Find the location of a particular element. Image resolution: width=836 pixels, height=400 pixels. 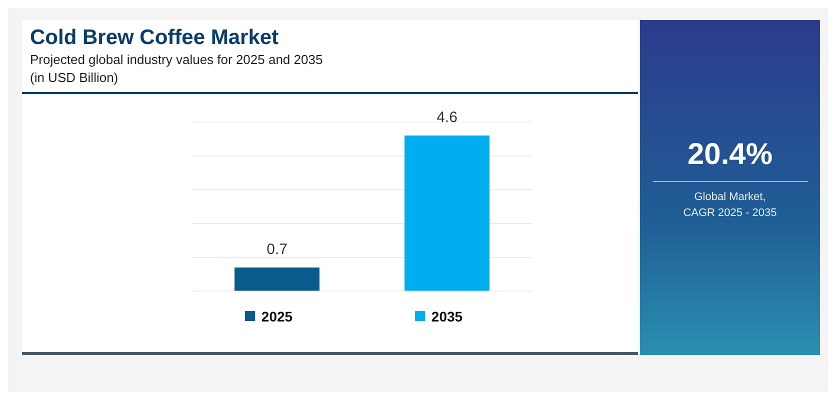

x-tick-label: 2035 is located at coordinates (447, 316).